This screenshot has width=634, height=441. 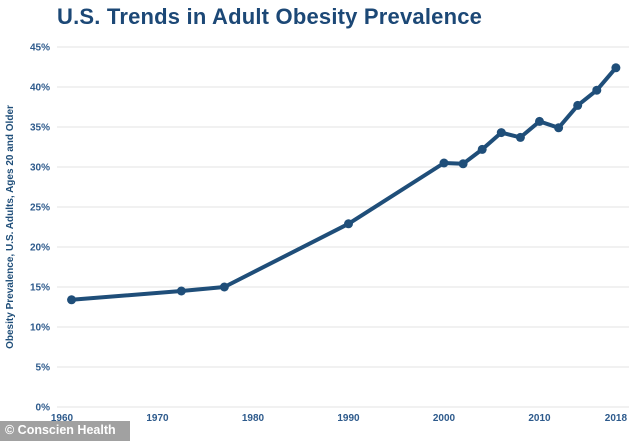 I want to click on chart-title: U.S. Trends in Adult Obesity Prevalence, so click(x=270, y=16).